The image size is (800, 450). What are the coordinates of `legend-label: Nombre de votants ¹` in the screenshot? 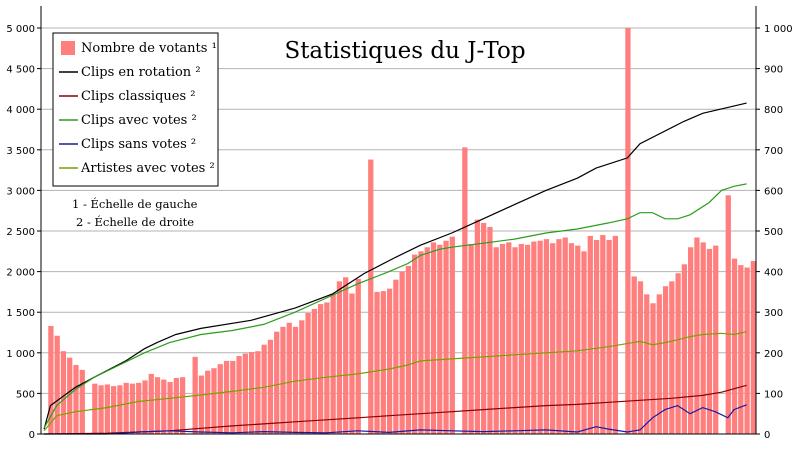 It's located at (149, 48).